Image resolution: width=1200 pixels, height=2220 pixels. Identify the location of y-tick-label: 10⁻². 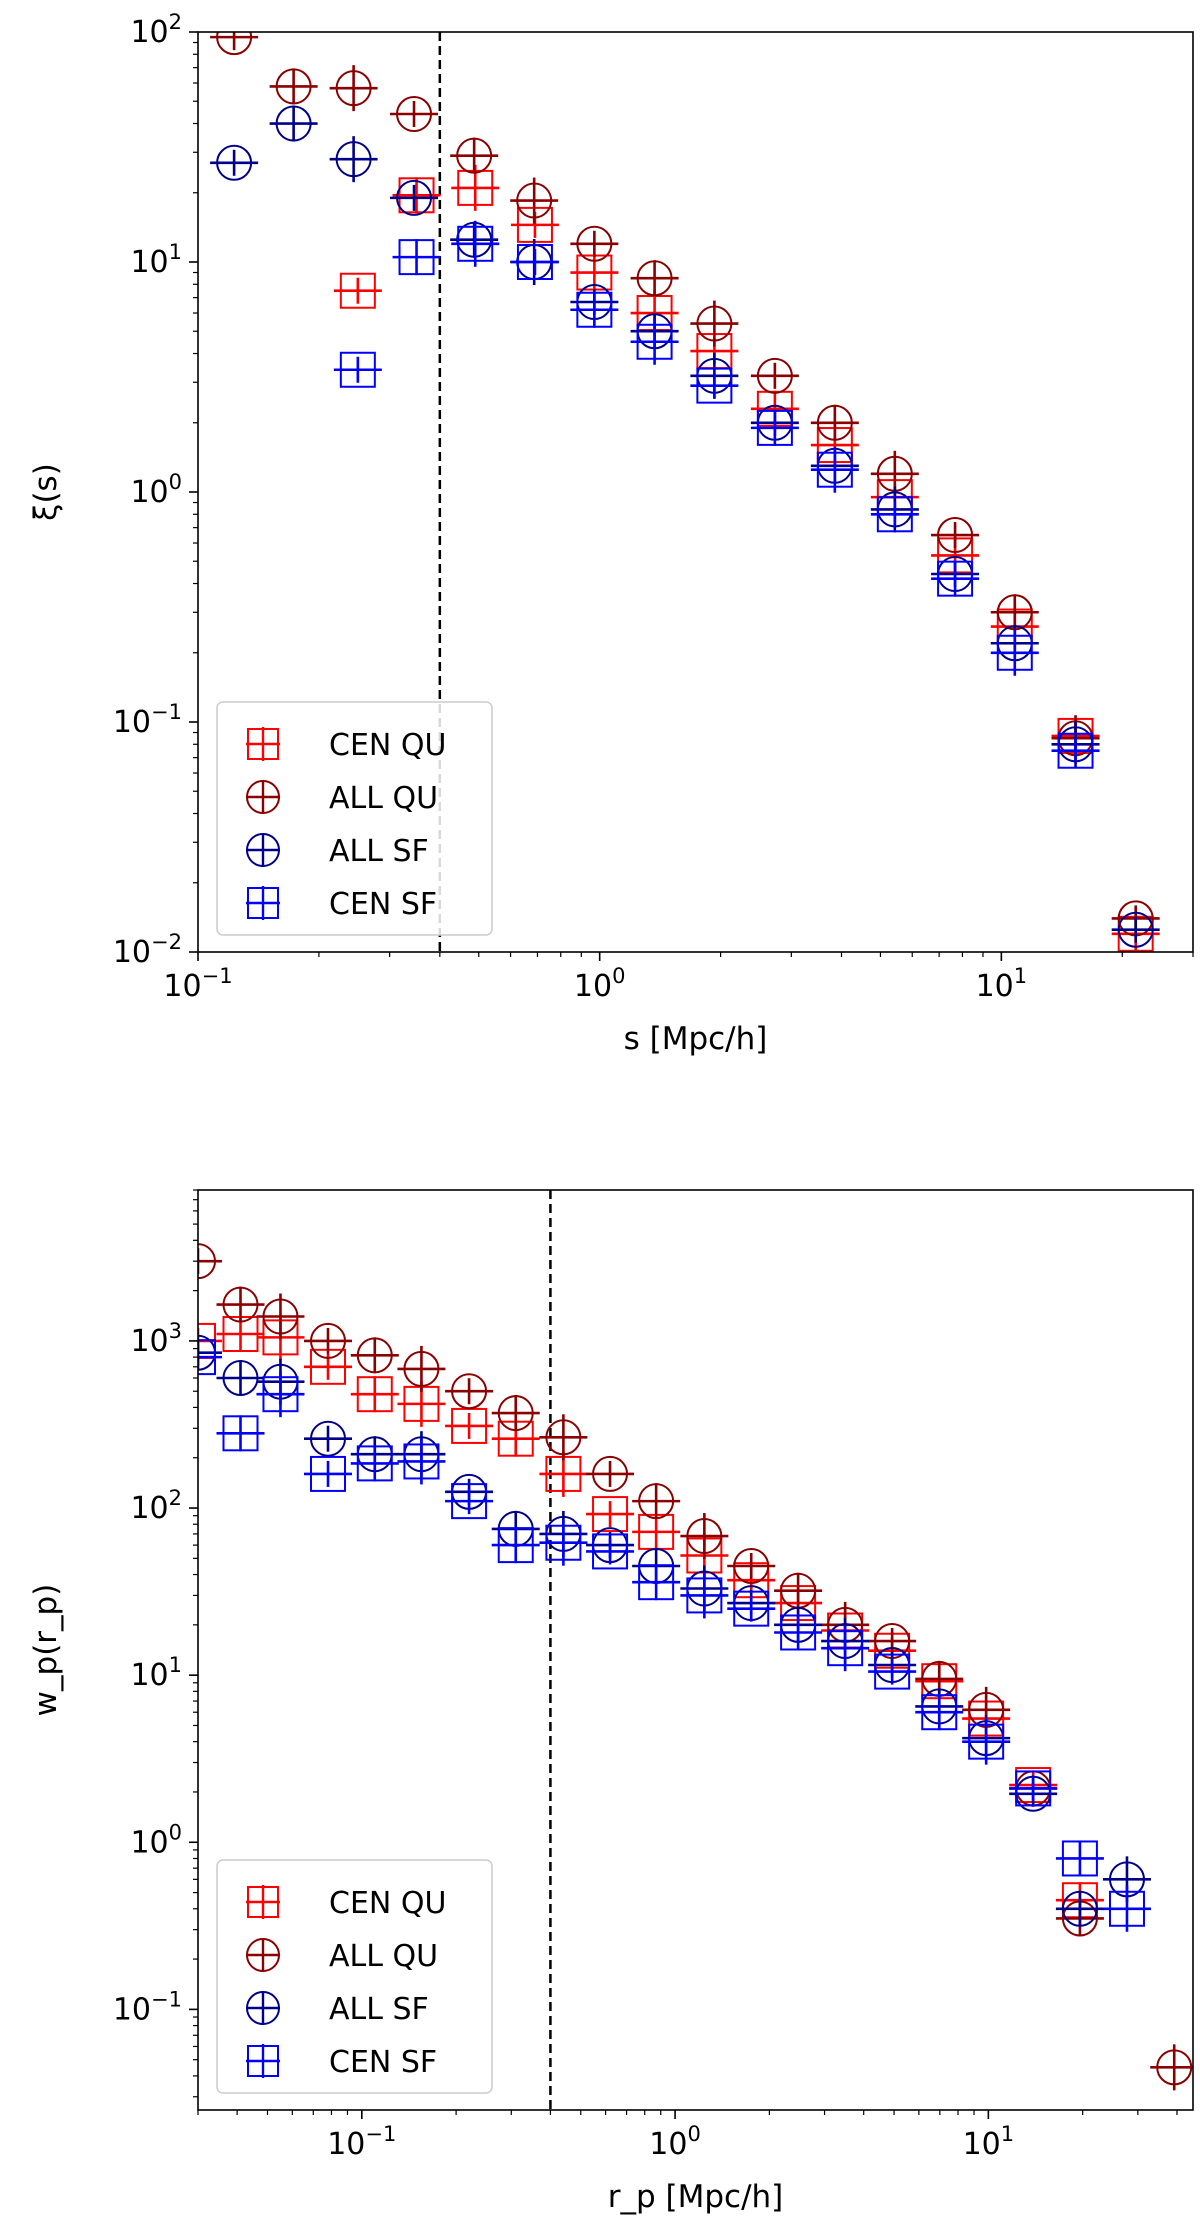
(147, 950).